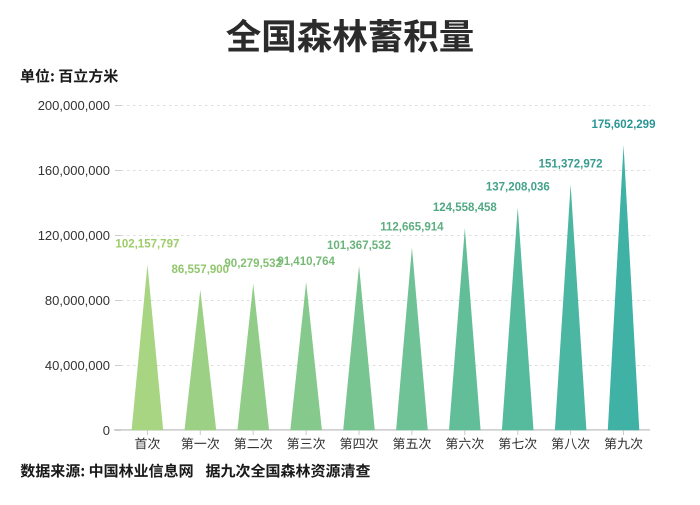 The height and width of the screenshot is (505, 700). Describe the element at coordinates (77, 300) in the screenshot. I see `svg-text: 80,000,000` at that location.